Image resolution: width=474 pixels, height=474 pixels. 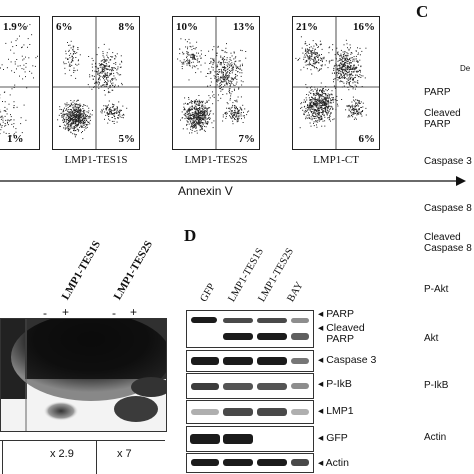 I want to click on d-lane-label-bay: BAY, so click(x=295, y=292).